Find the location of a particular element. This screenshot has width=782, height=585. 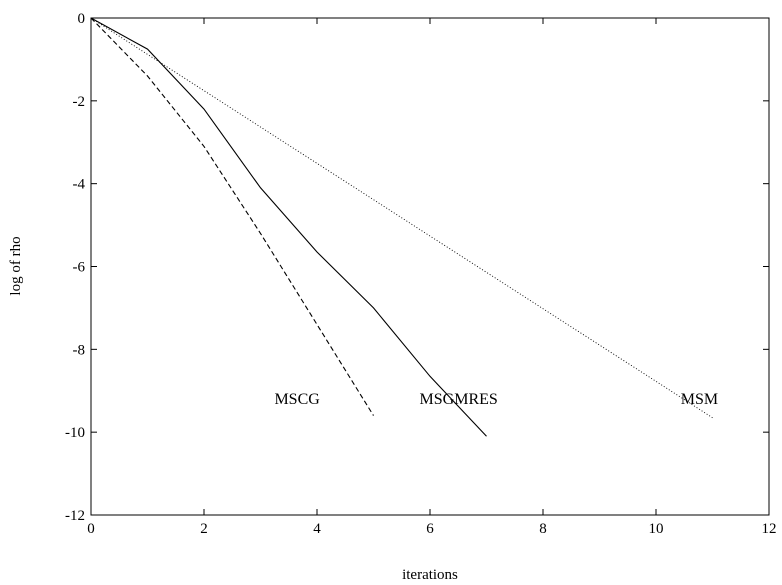

series-label-msgmres: MSGMRES is located at coordinates (459, 399).